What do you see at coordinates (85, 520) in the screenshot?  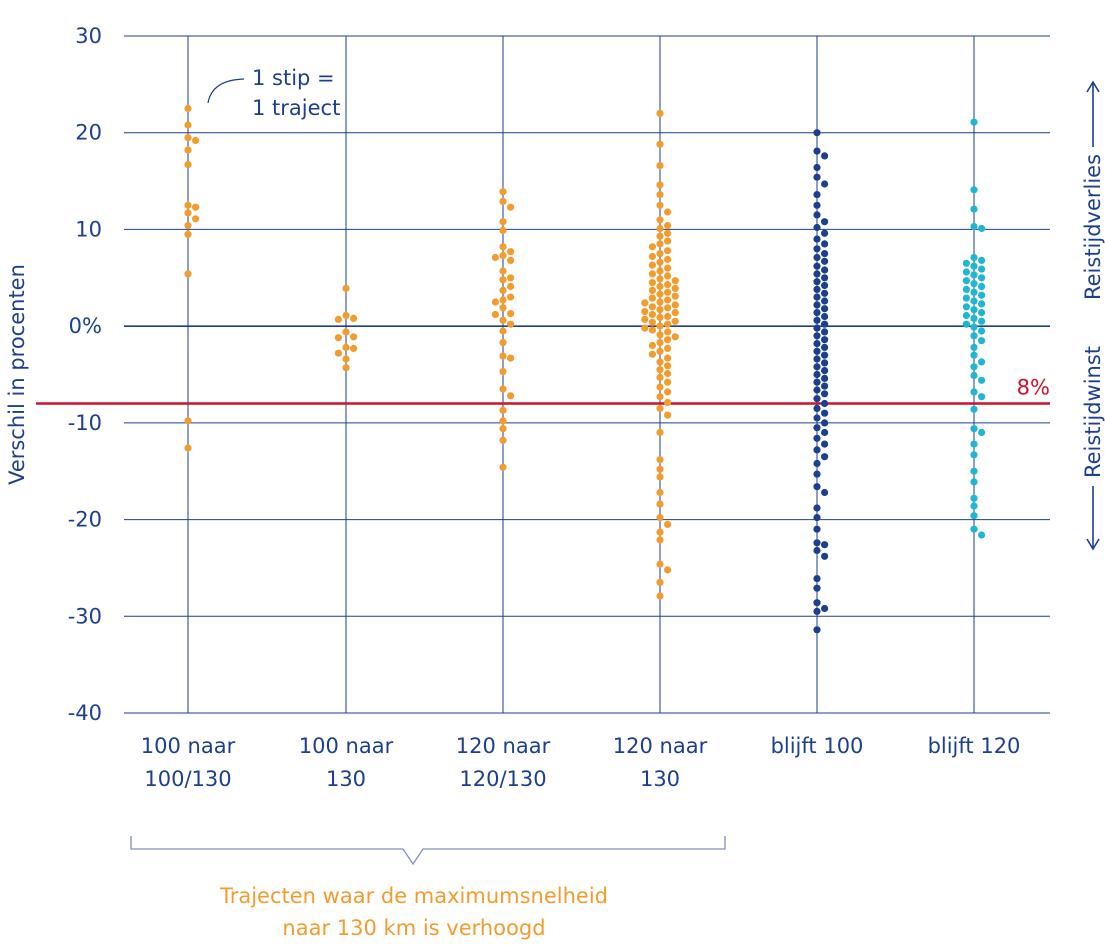 I see `y-tick-label: -20` at bounding box center [85, 520].